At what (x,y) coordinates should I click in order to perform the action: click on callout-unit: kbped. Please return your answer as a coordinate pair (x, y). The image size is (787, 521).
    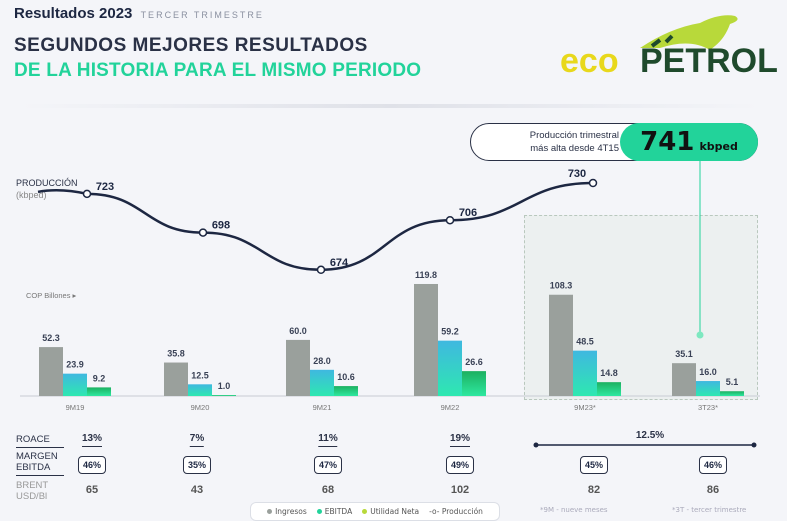
    Looking at the image, I should click on (718, 146).